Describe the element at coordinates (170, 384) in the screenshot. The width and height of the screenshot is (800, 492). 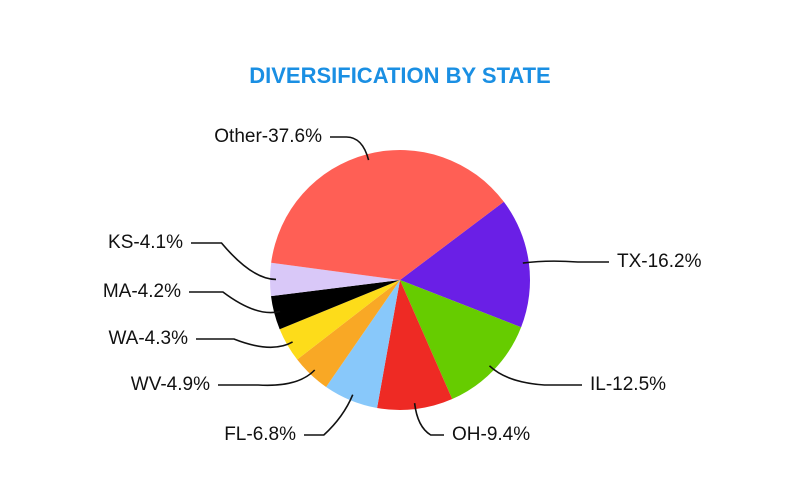
I see `slice-label: WV-4.9%` at that location.